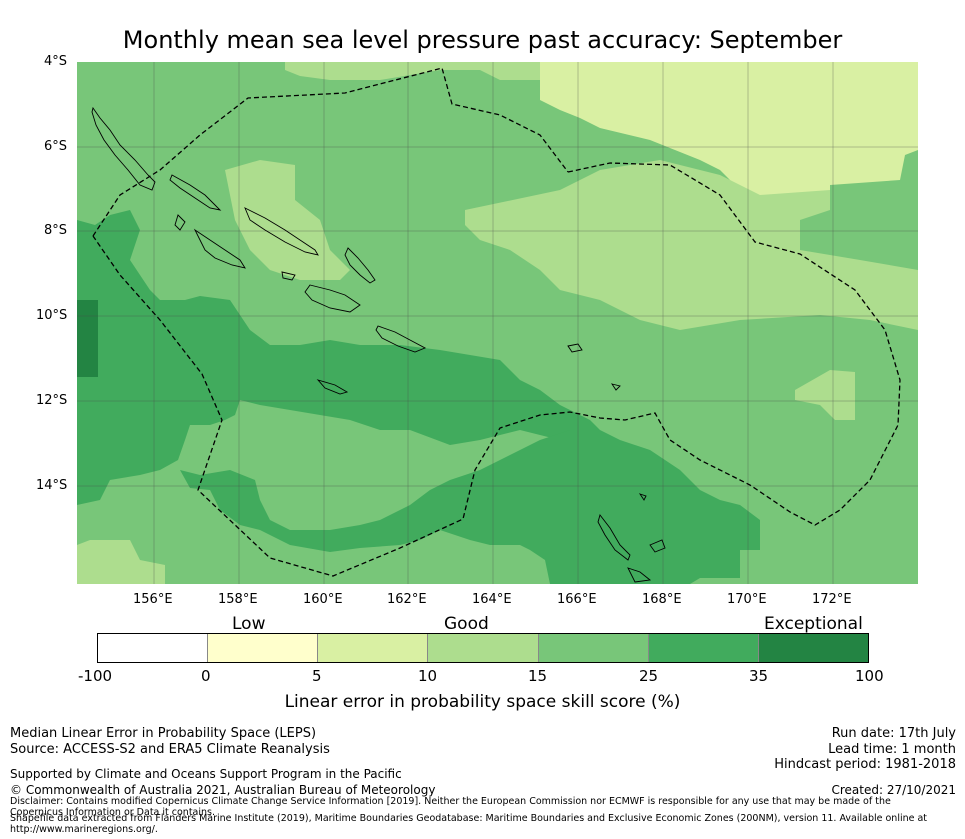 Image resolution: width=965 pixels, height=839 pixels. What do you see at coordinates (577, 599) in the screenshot?
I see `lon-label-166e: 166°E` at bounding box center [577, 599].